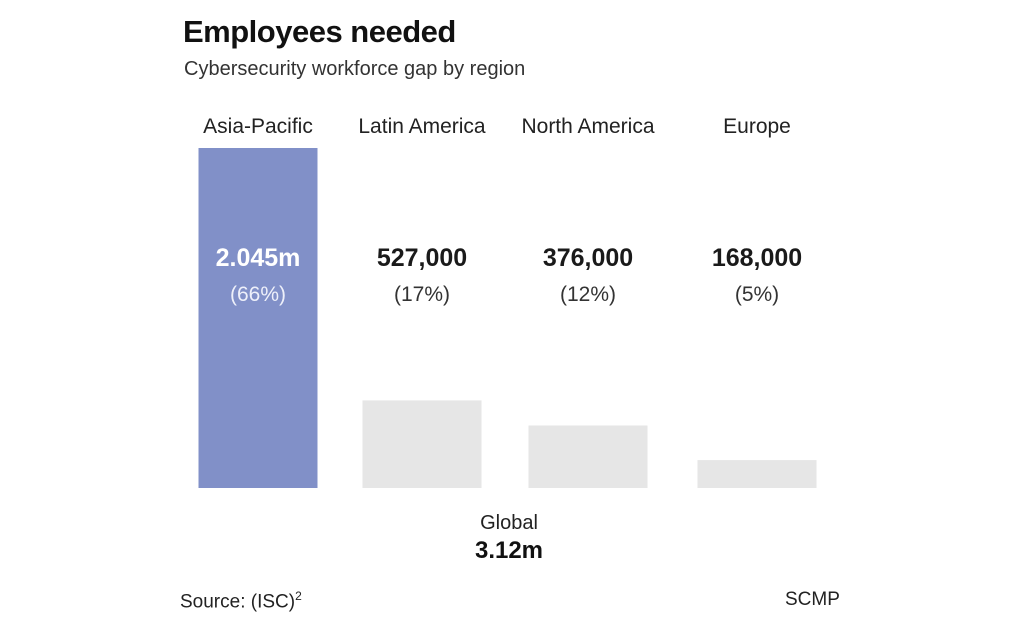 The width and height of the screenshot is (1024, 620). Describe the element at coordinates (258, 294) in the screenshot. I see `share-label: (66%)` at that location.